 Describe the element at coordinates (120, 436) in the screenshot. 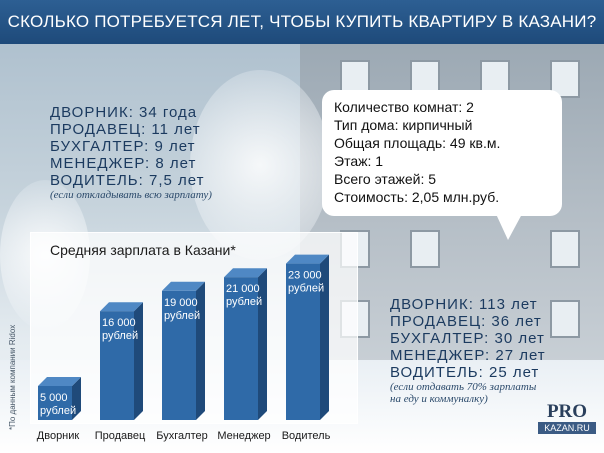

I see `x-tick-label: Продавец` at that location.